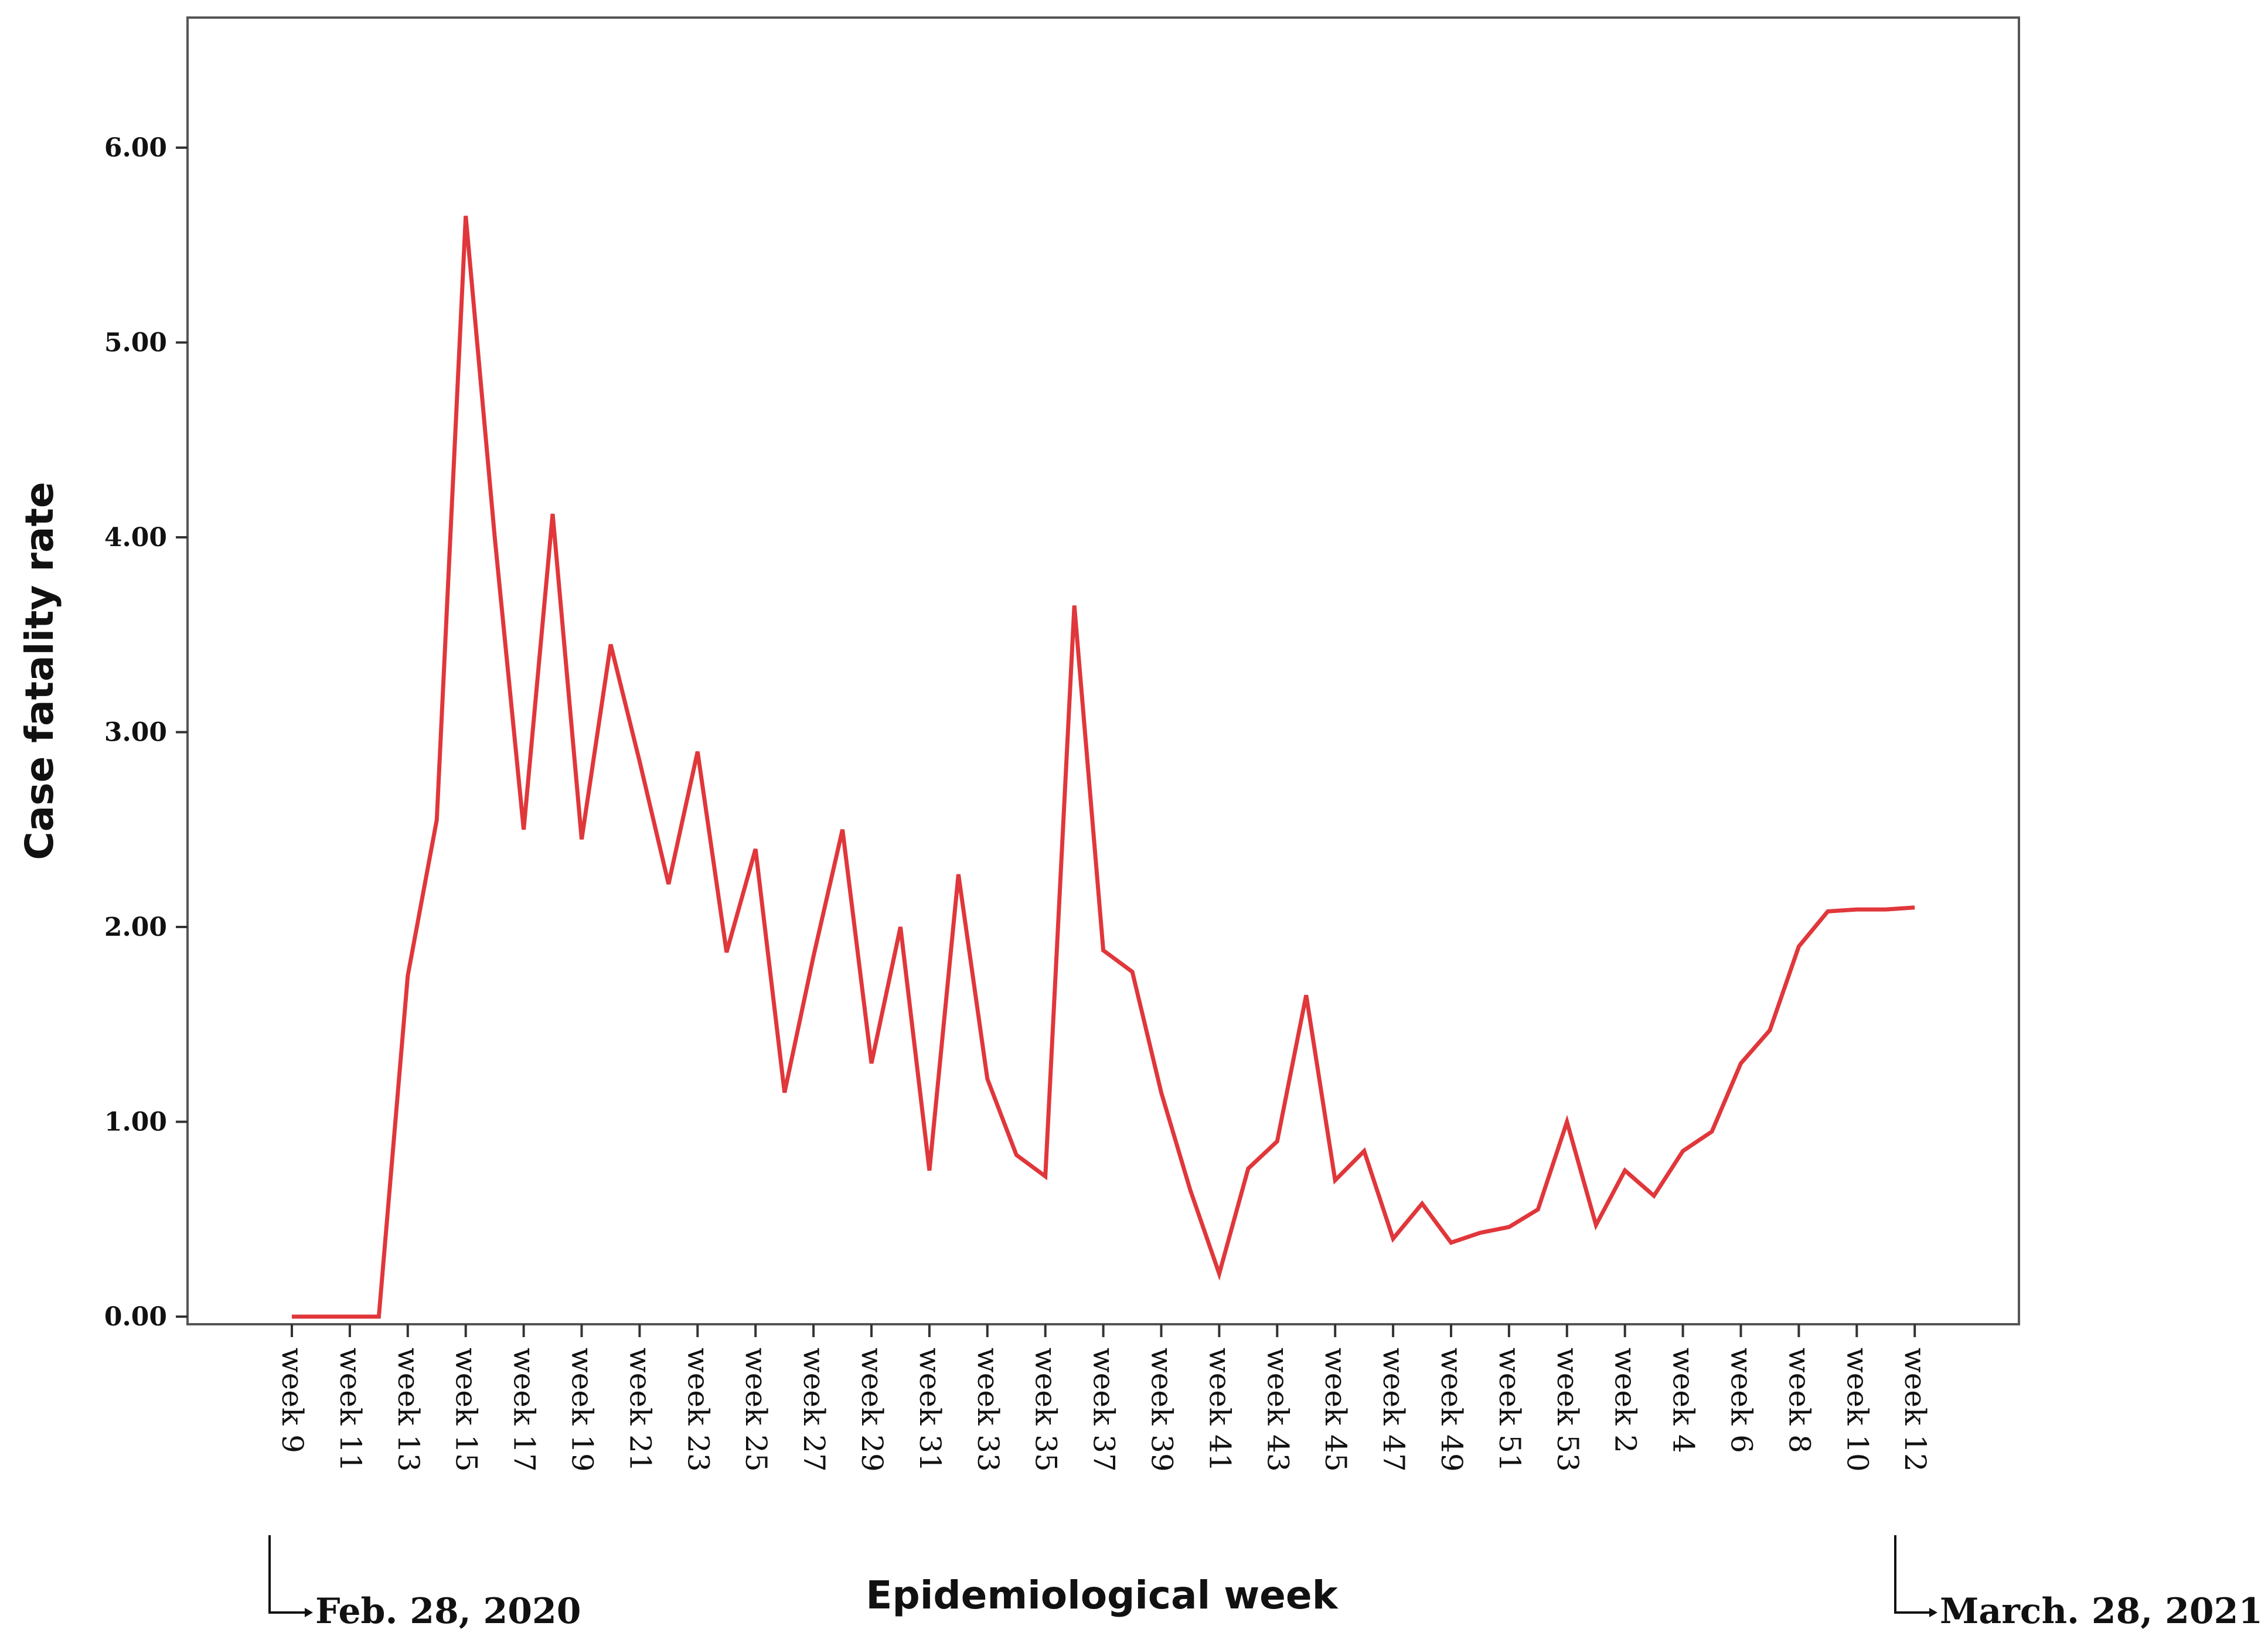  I want to click on x-tick-label: week 35, so click(1046, 1410).